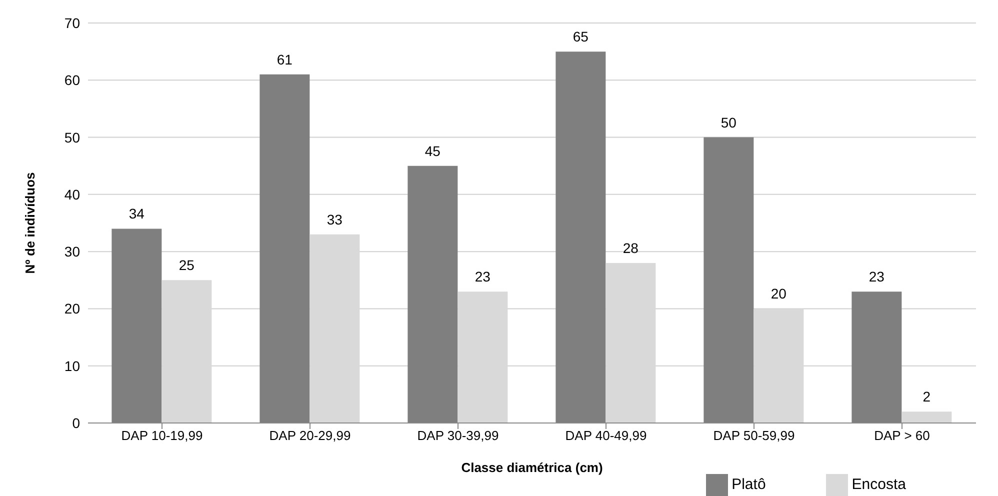  What do you see at coordinates (926, 396) in the screenshot?
I see `data-label: 2` at bounding box center [926, 396].